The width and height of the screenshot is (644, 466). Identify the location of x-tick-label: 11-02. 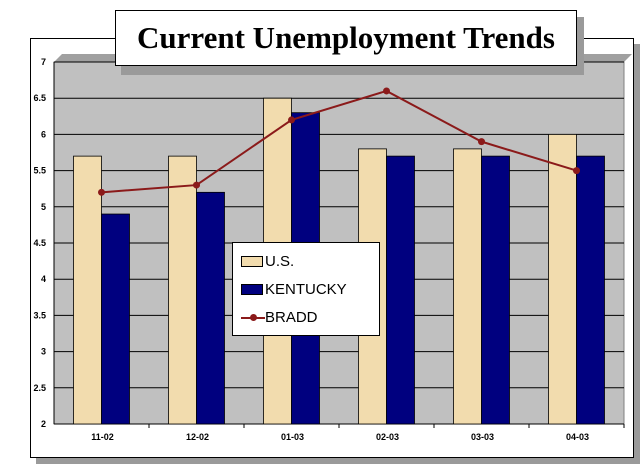
(102, 437).